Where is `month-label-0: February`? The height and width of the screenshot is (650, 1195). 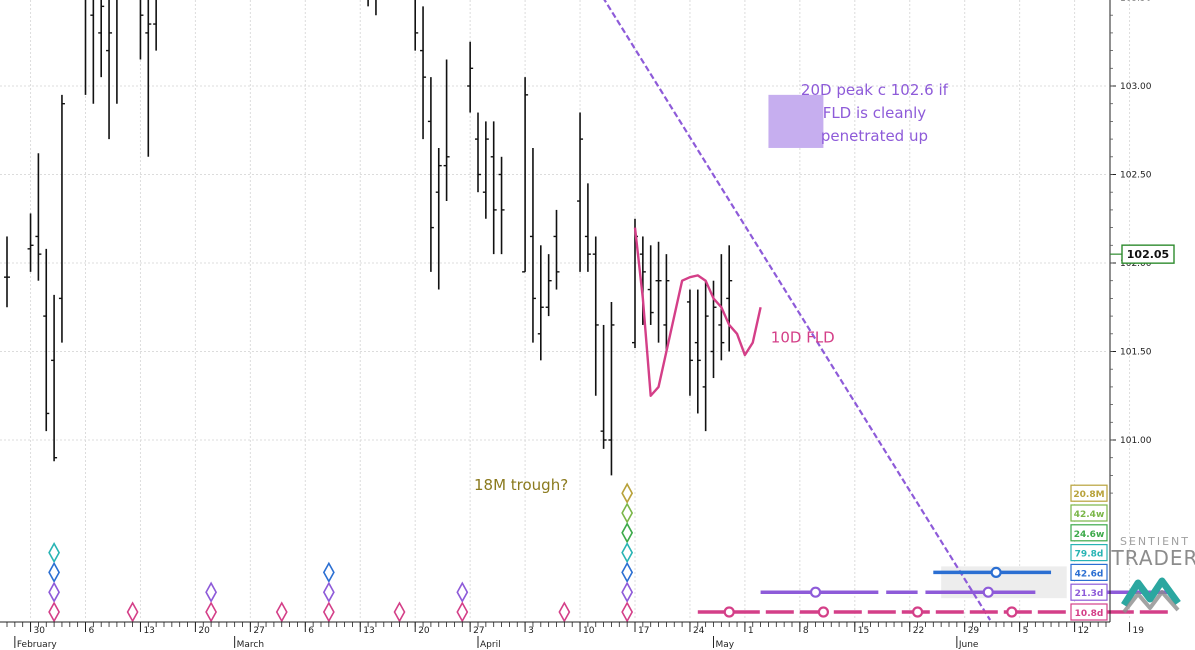
month-label-0: February is located at coordinates (37, 645).